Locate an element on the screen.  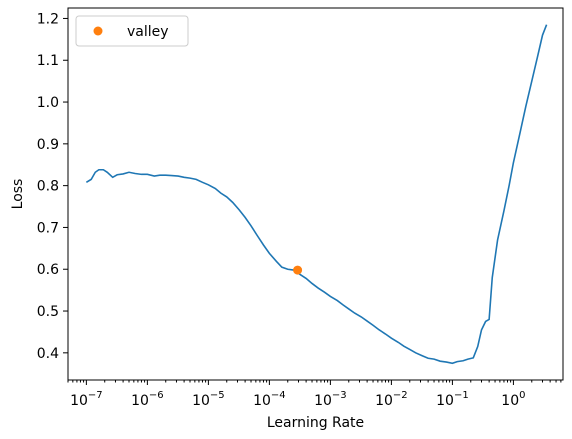
x-axis-label: Learning Rate is located at coordinates (315, 423).